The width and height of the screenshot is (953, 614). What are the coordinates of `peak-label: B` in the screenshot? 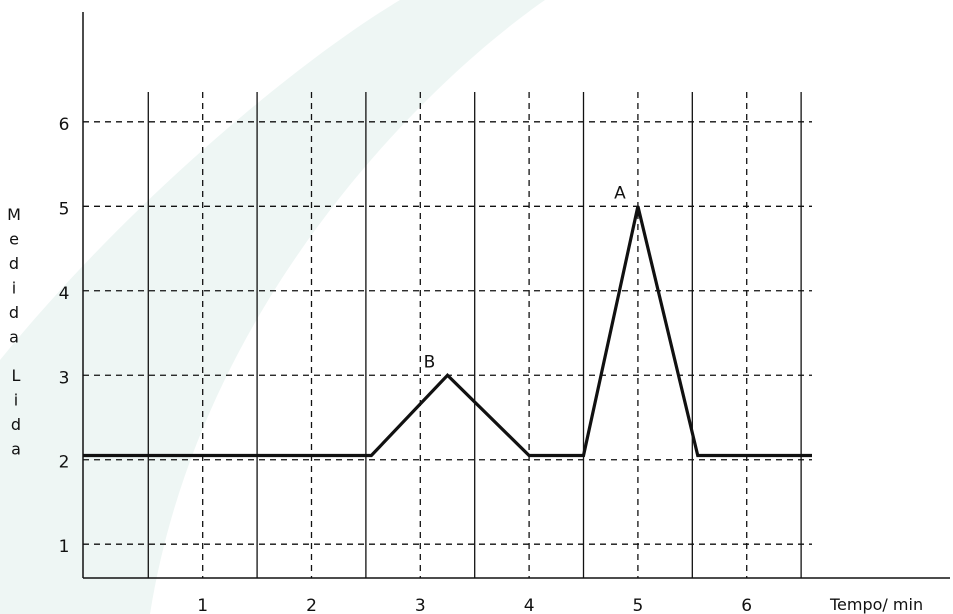 It's located at (430, 362).